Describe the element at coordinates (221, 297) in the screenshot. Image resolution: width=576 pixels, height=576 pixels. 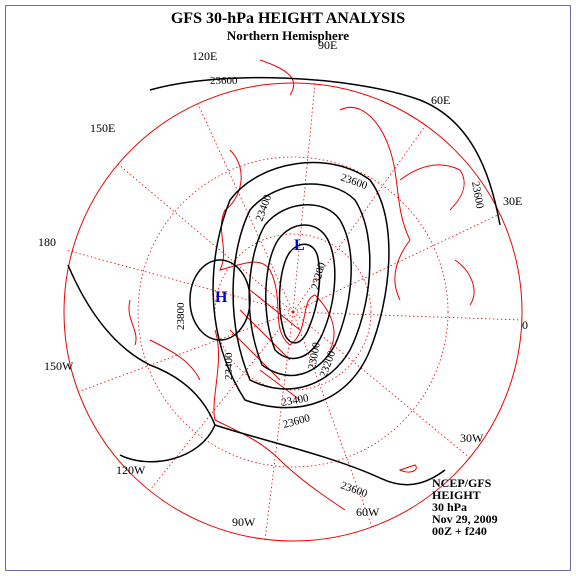
I see `high-center: H` at that location.